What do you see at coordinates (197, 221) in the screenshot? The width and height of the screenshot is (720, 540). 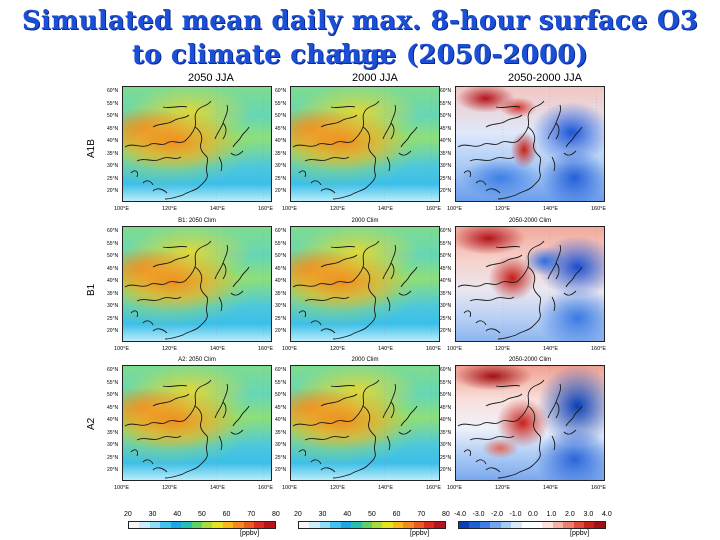 I see `panel-title: B1: 2050 Clim` at bounding box center [197, 221].